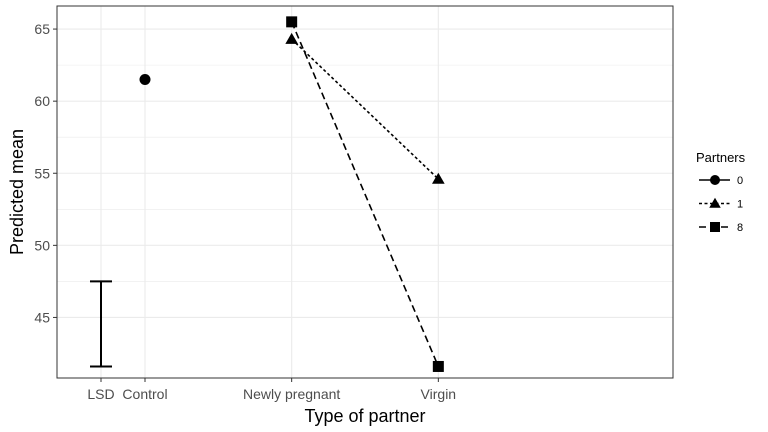 The image size is (768, 432). I want to click on y-tick-label: 65, so click(42, 29).